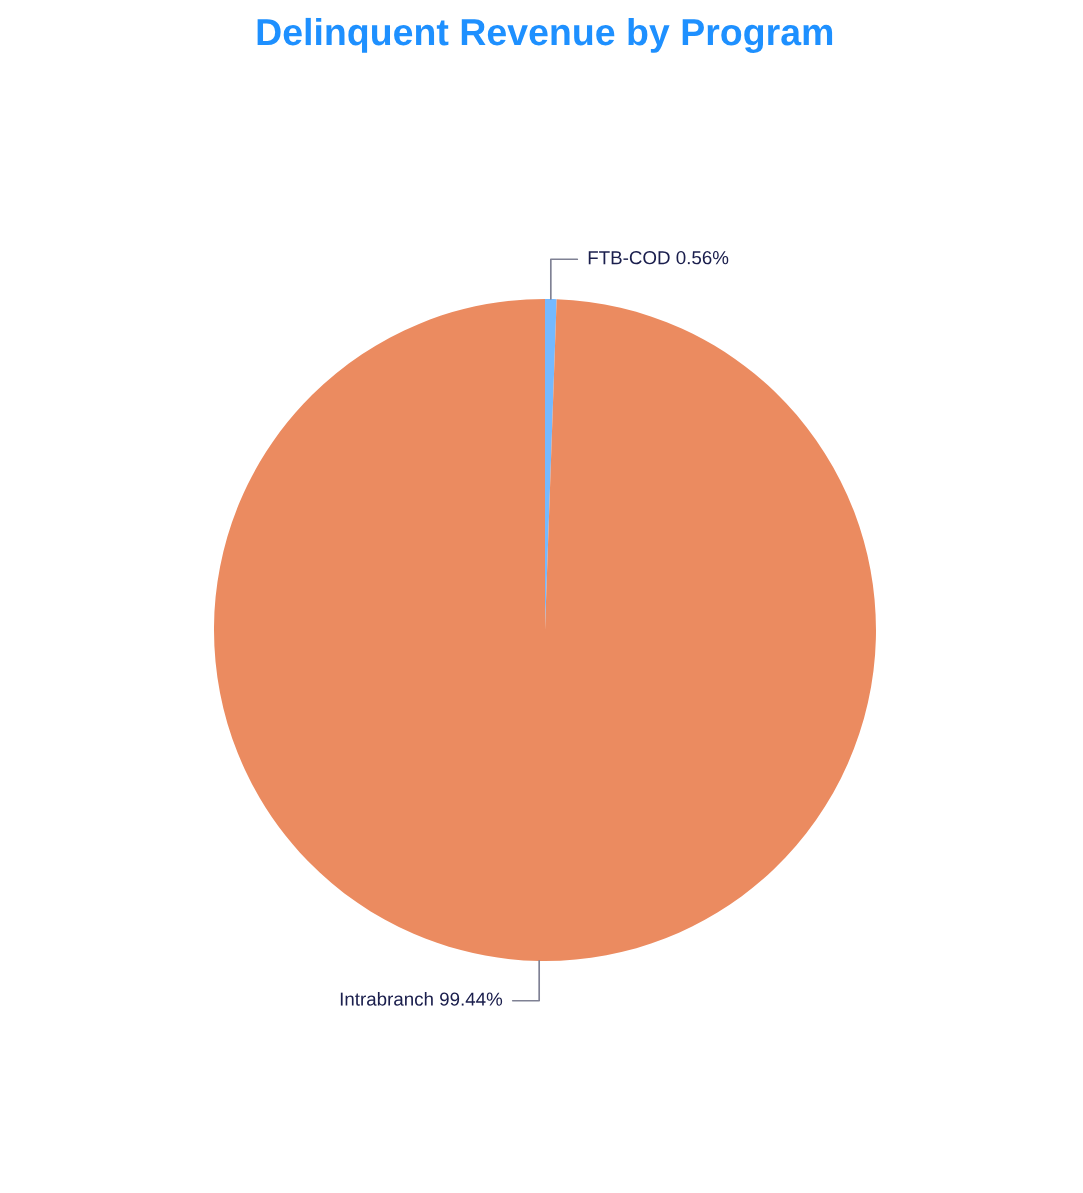  I want to click on chart-title: Delinquent Revenue by Program, so click(545, 35).